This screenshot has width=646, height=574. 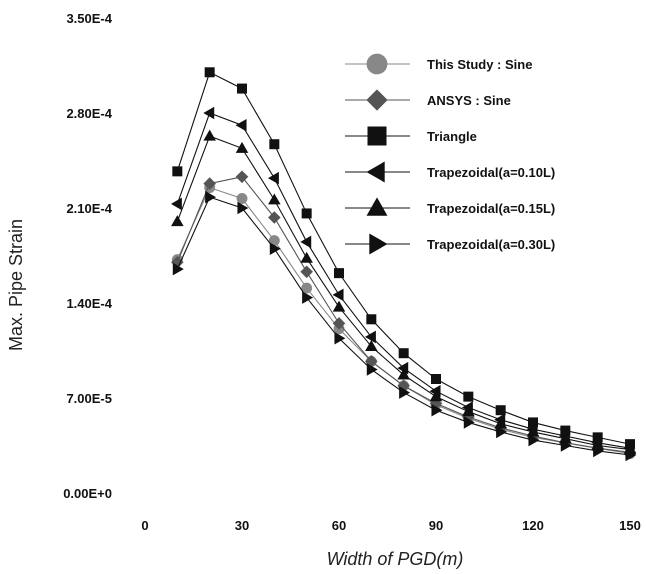 I want to click on x-tick-label: 60, so click(x=339, y=525).